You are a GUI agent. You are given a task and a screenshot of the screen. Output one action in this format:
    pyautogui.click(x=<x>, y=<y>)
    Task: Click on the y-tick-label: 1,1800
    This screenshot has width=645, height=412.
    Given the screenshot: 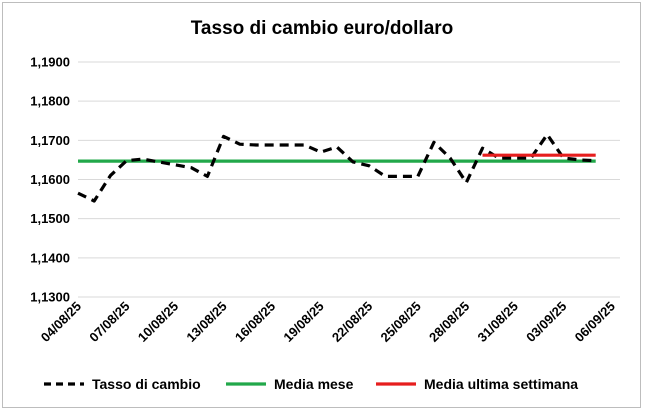 What is the action you would take?
    pyautogui.click(x=50, y=101)
    